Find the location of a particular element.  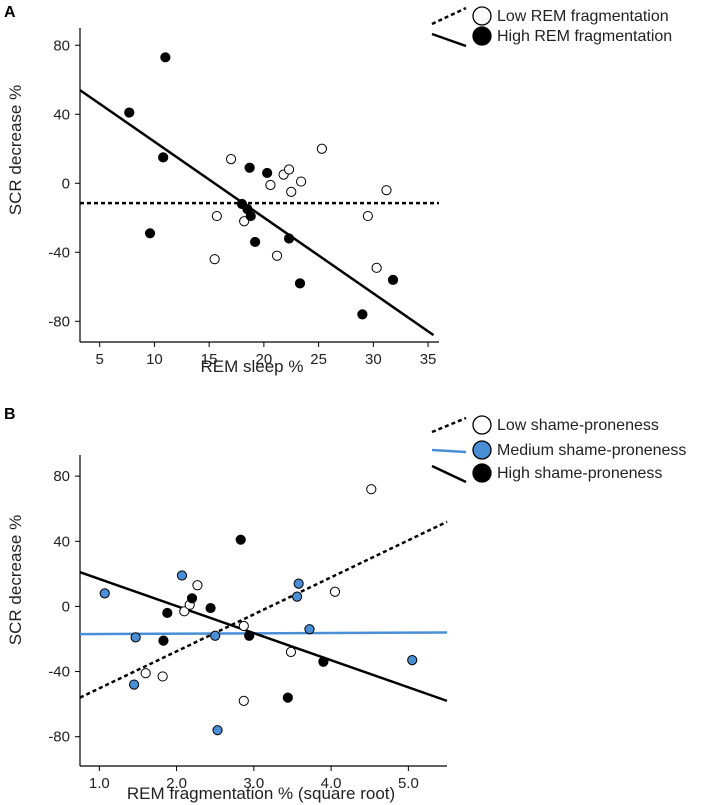

panel-b-y-tick-label: 80 is located at coordinates (61, 476).